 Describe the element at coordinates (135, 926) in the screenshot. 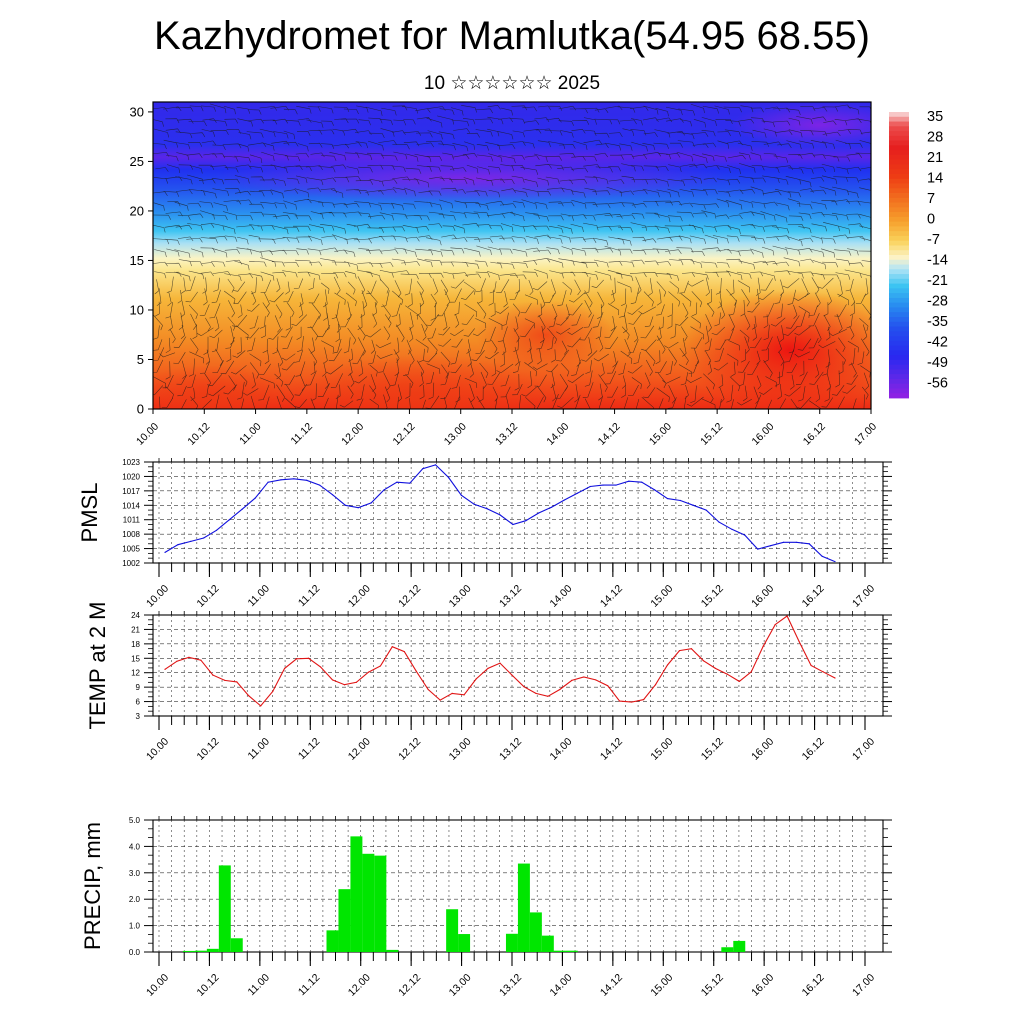

I see `y-tick-label: 1.0` at that location.